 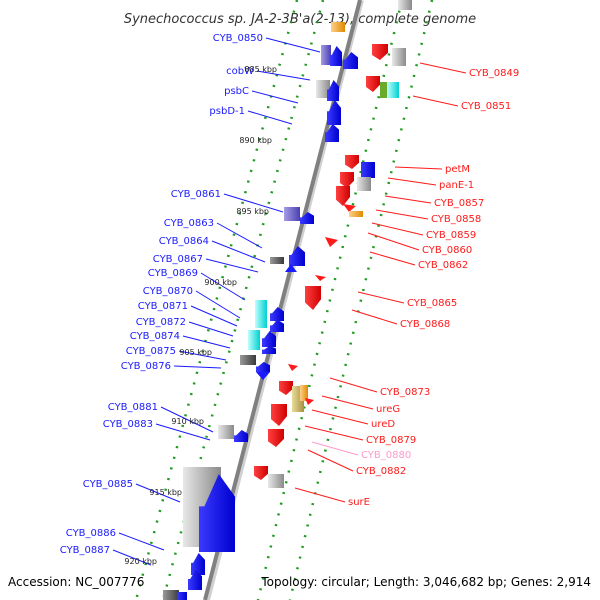 What do you see at coordinates (85, 550) in the screenshot?
I see `gene-label-forward: CYB_0887` at bounding box center [85, 550].